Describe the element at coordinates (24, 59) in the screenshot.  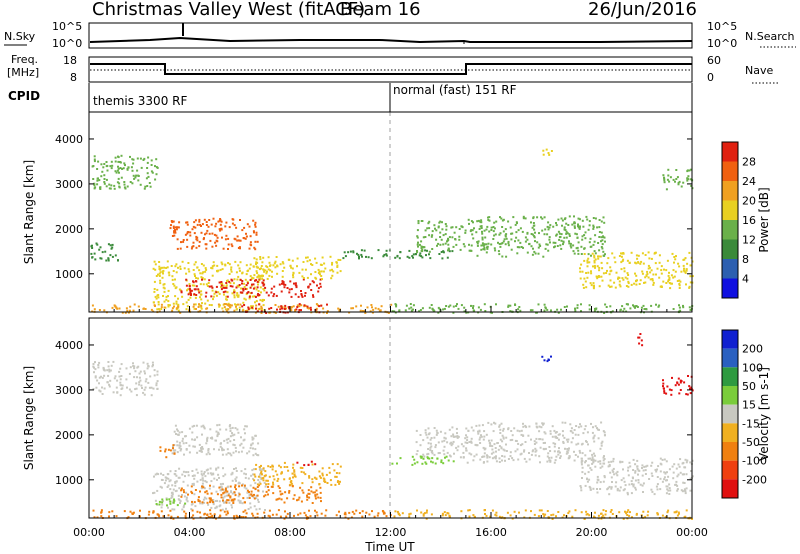
I see `freq-label: Freq.` at that location.